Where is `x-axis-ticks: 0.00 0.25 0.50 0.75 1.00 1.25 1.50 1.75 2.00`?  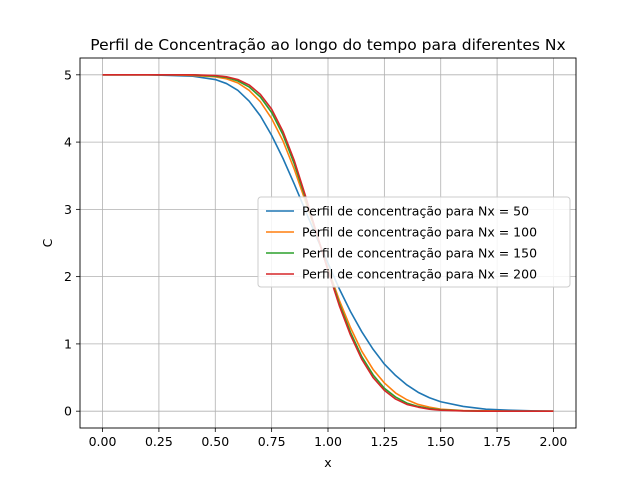 x-axis-ticks: 0.00 0.25 0.50 0.75 1.00 1.25 1.50 1.75 2.00 is located at coordinates (328, 438).